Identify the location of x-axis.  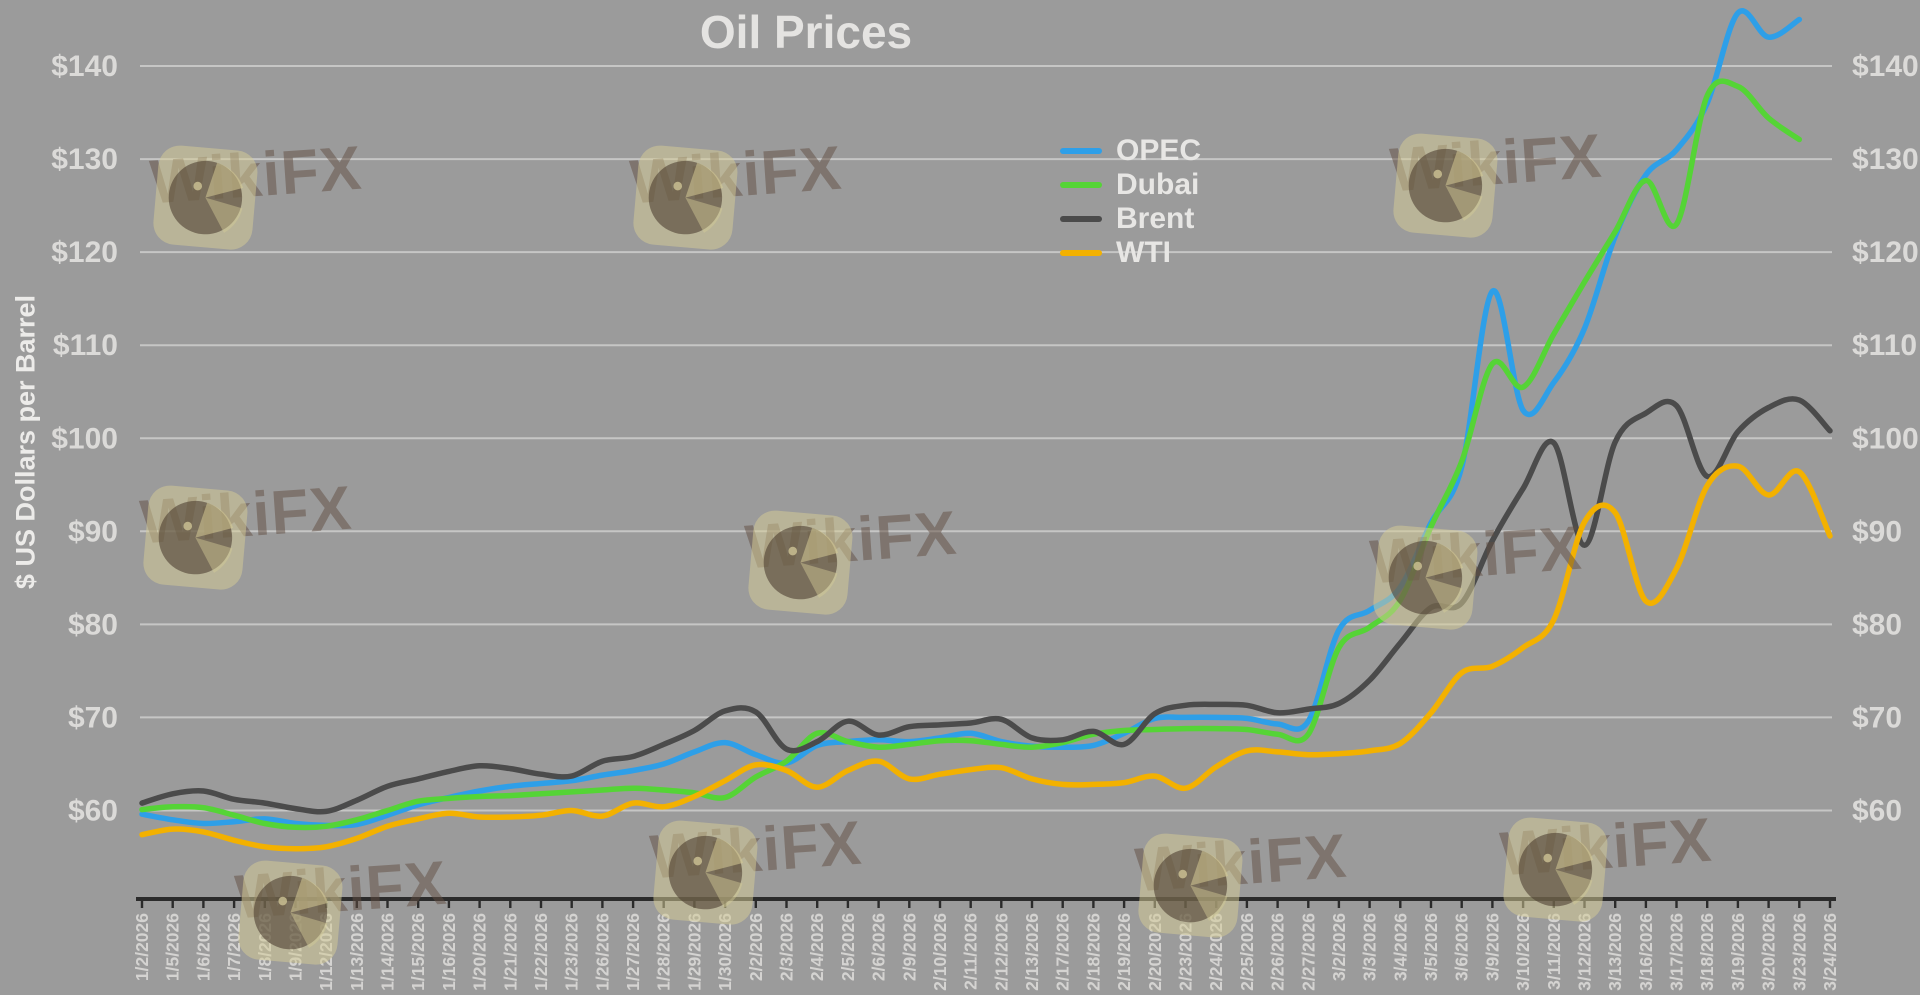
(986, 902).